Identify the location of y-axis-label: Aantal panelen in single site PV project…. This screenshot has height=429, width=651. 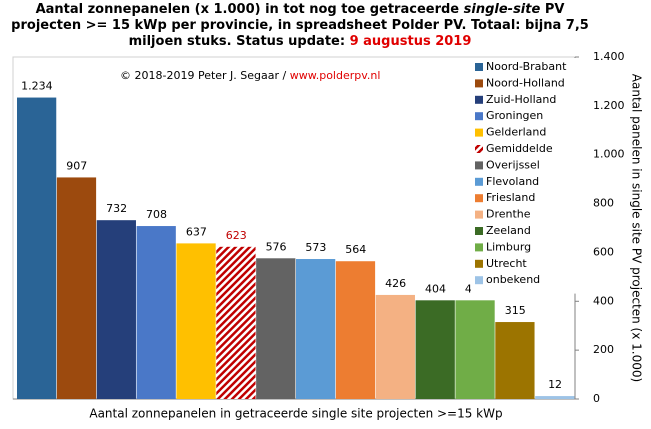
(637, 228).